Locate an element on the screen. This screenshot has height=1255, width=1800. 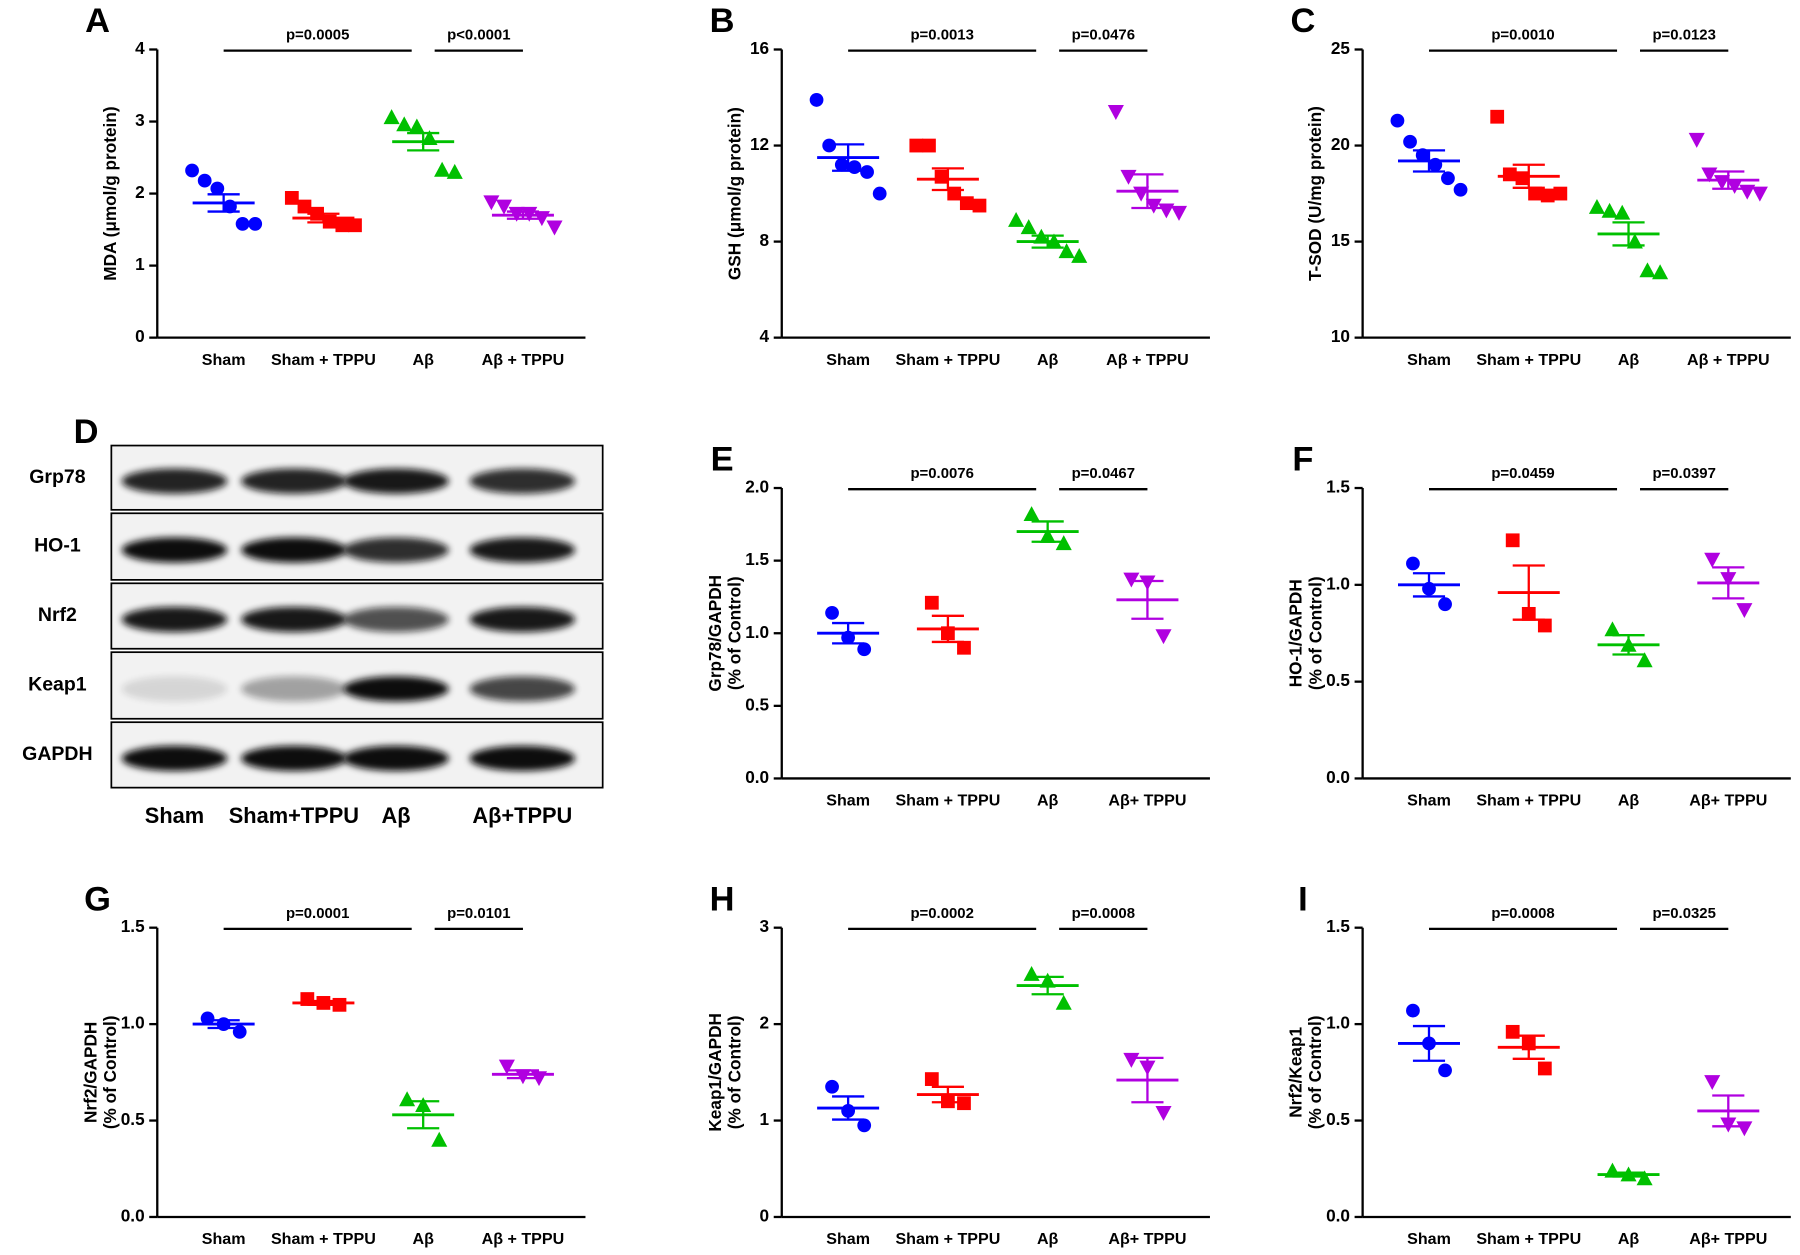
x-tick-label: Aβ+ TPPU is located at coordinates (1728, 801).